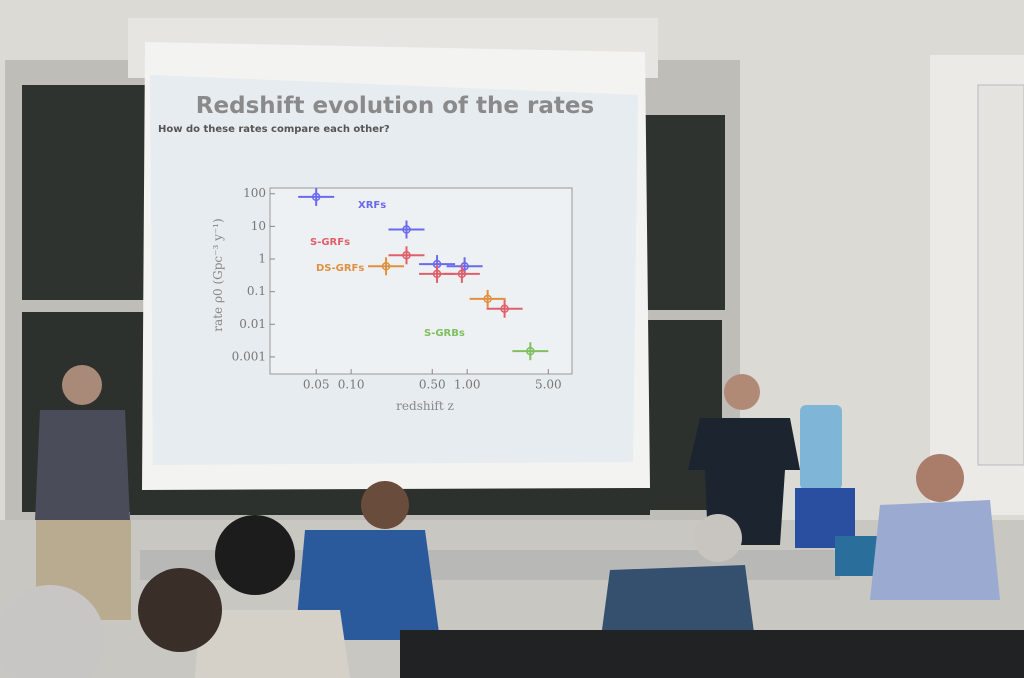  What do you see at coordinates (1000, 275) in the screenshot?
I see `curtain` at bounding box center [1000, 275].